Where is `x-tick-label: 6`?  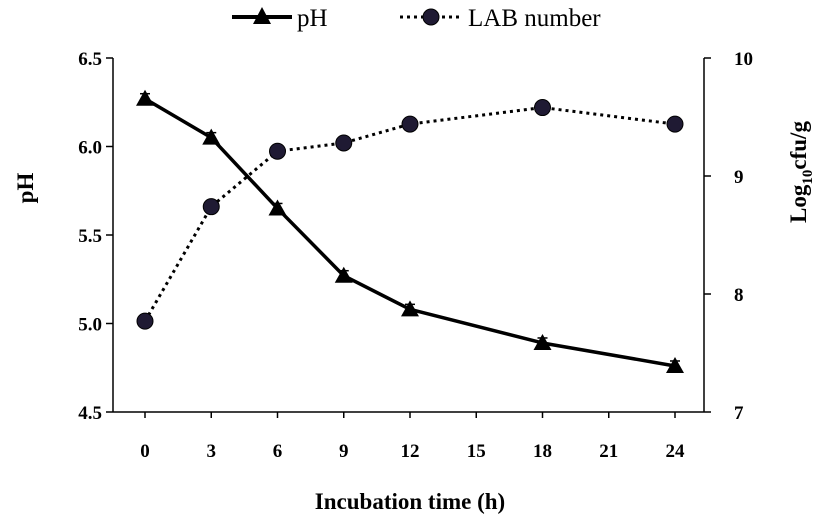 x-tick-label: 6 is located at coordinates (278, 451).